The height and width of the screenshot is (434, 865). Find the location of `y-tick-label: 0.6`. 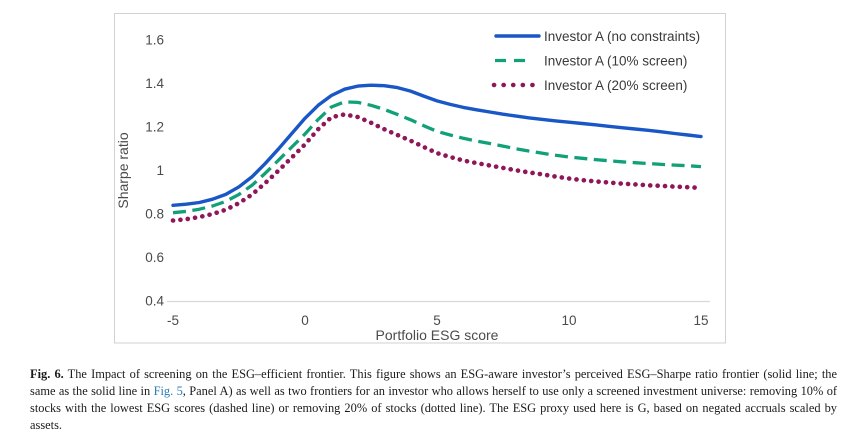

y-tick-label: 0.6 is located at coordinates (154, 257).